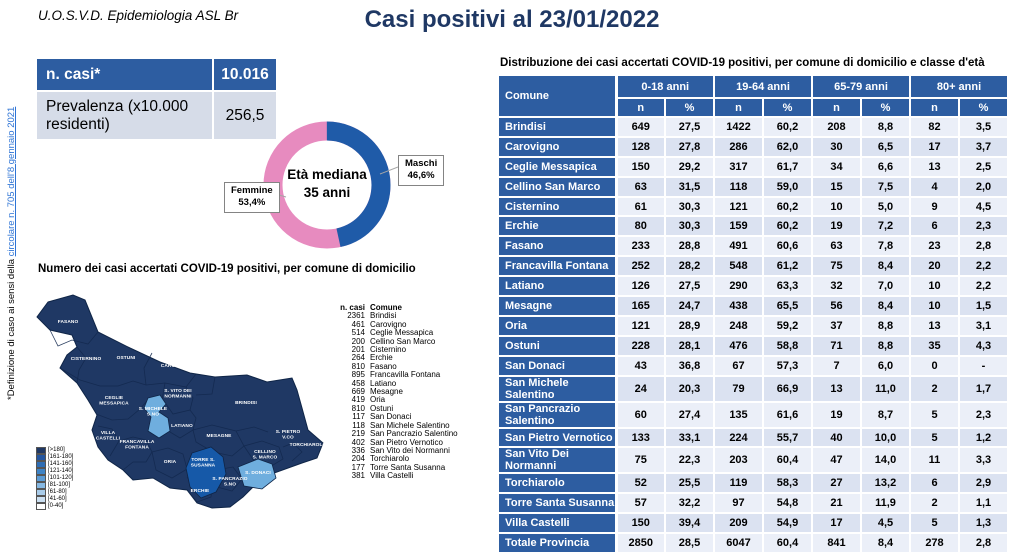 The height and width of the screenshot is (558, 1024). I want to click on comune-column-header: Comune, so click(557, 96).